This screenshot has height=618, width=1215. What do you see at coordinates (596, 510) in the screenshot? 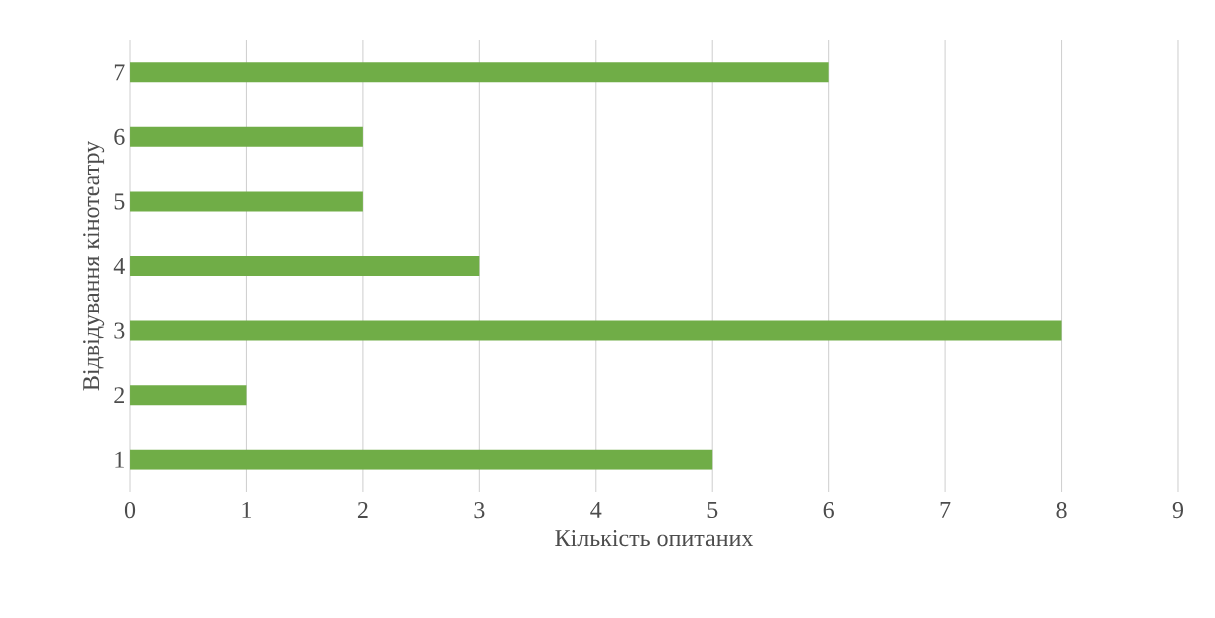
I see `x-tick-label: 4` at bounding box center [596, 510].